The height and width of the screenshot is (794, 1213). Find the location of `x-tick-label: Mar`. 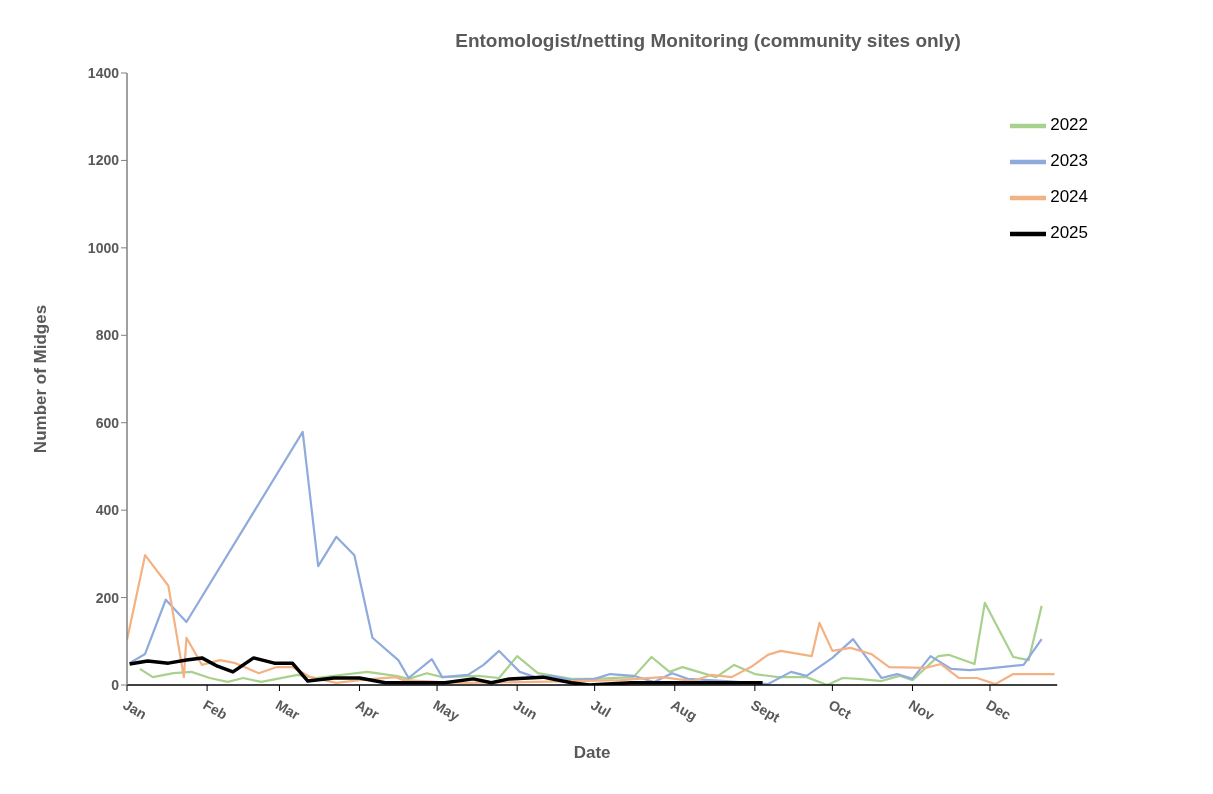

x-tick-label: Mar is located at coordinates (287, 709).